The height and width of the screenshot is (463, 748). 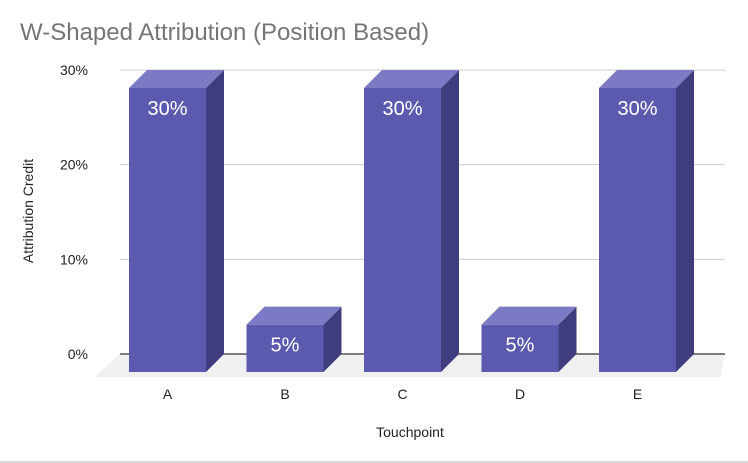 What do you see at coordinates (74, 165) in the screenshot?
I see `y-tick-label: 20%` at bounding box center [74, 165].